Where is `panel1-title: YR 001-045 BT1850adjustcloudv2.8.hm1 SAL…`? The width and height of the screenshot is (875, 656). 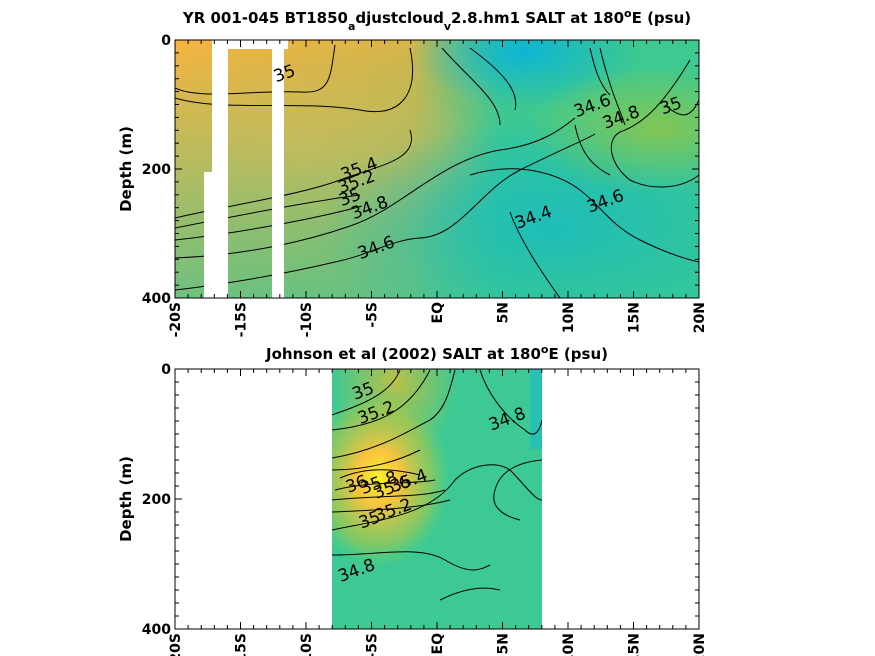
panel1-title: YR 001-045 BT1850adjustcloudv2.8.hm1 SAL… is located at coordinates (436, 20).